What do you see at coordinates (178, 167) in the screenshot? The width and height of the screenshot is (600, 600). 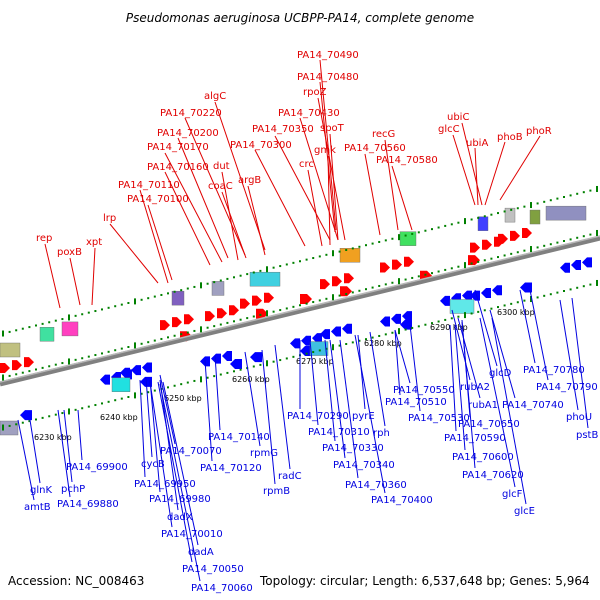 I see `gene-label: PA14_70160` at bounding box center [178, 167].